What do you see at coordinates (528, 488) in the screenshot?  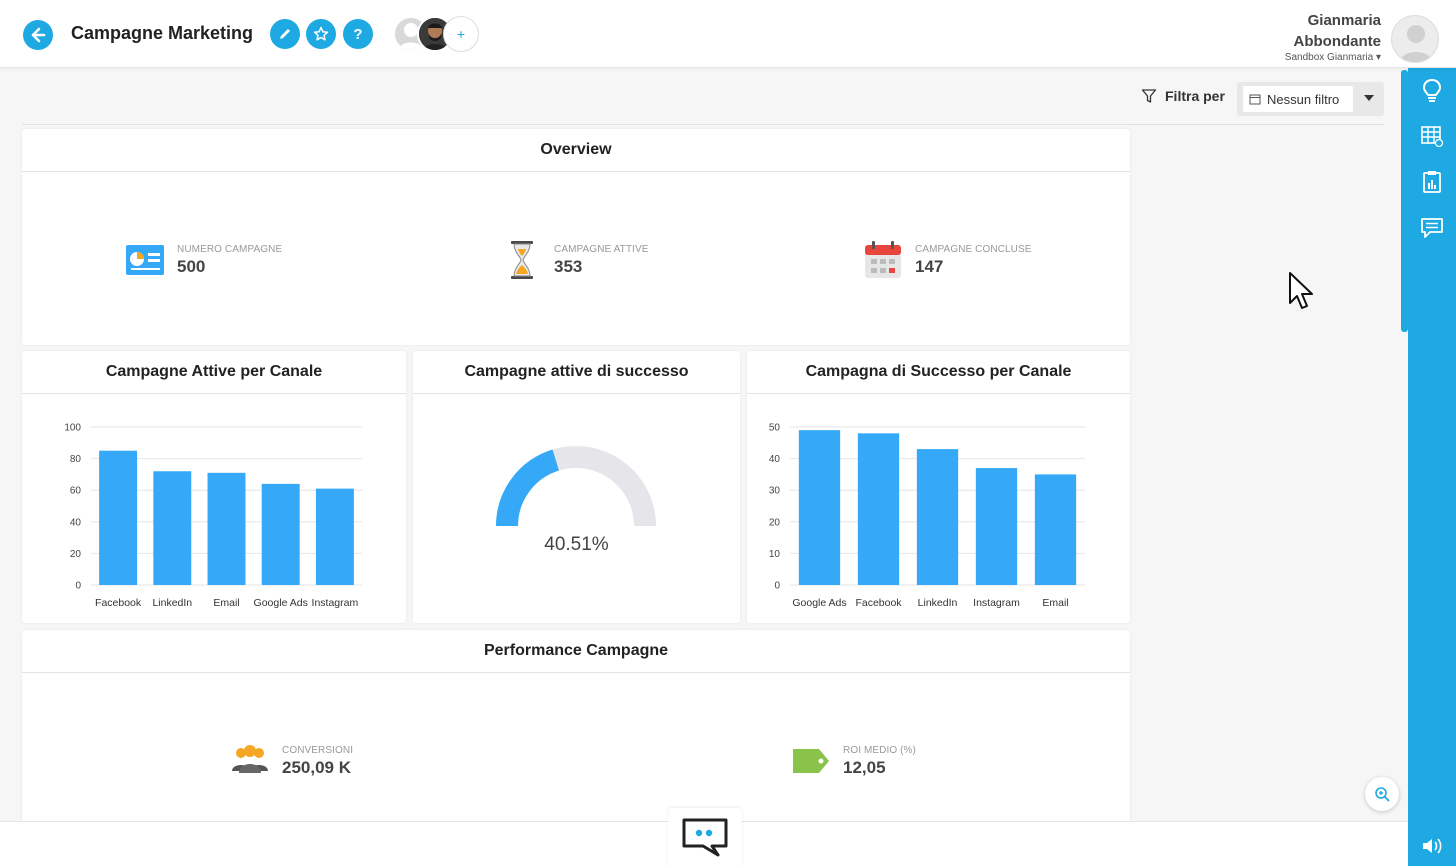 I see `gauge-fill` at bounding box center [528, 488].